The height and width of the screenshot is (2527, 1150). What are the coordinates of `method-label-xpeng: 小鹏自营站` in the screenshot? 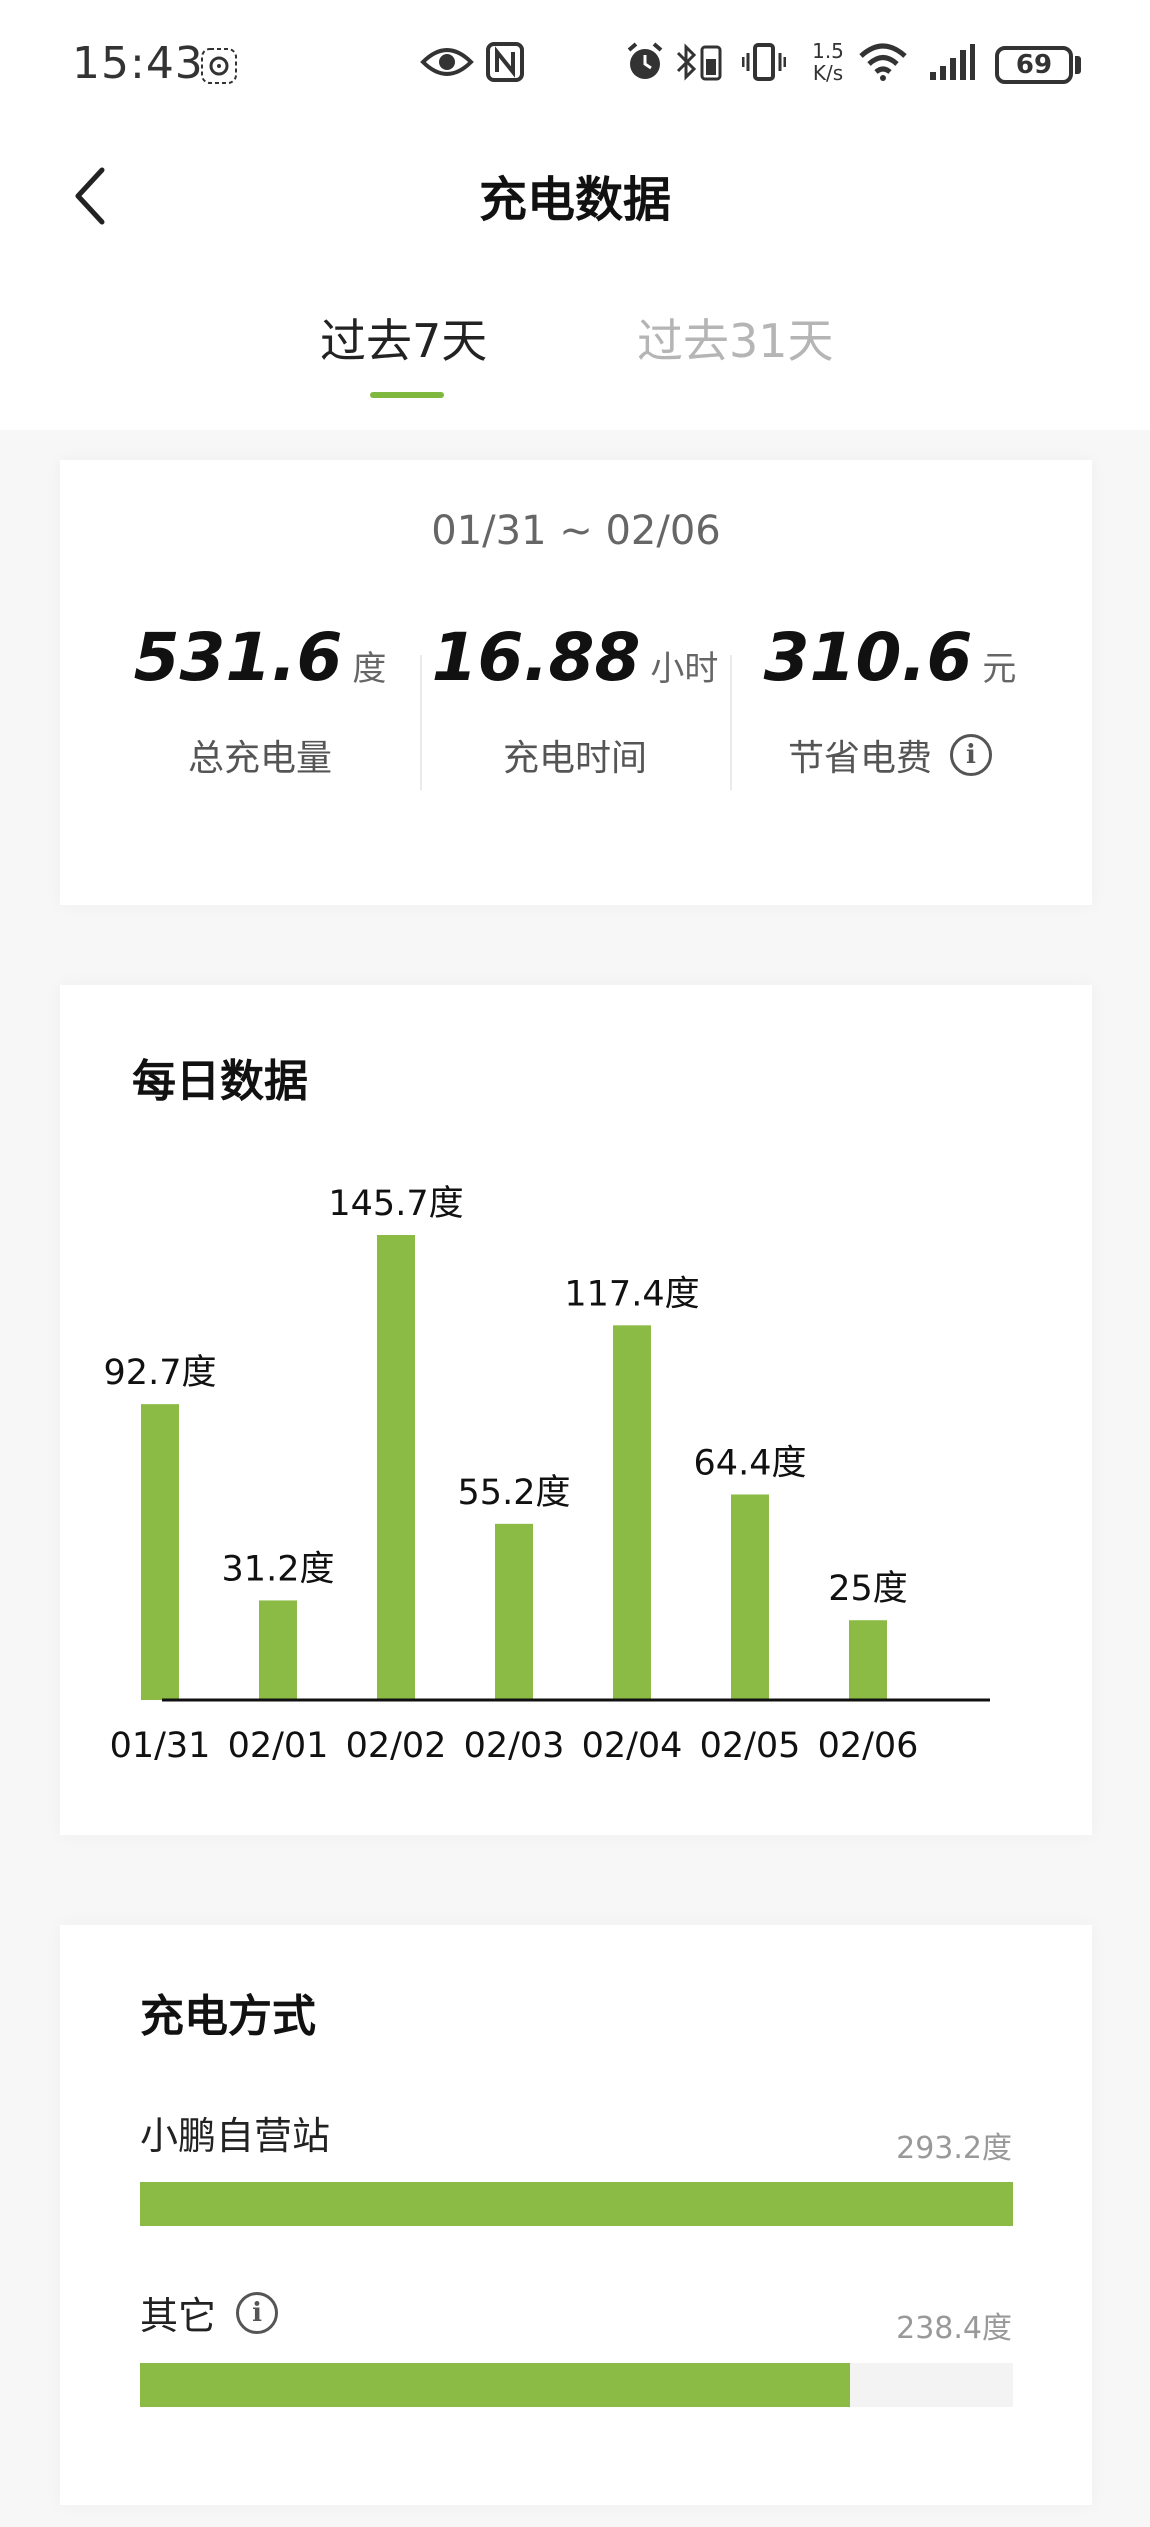 It's located at (235, 2132).